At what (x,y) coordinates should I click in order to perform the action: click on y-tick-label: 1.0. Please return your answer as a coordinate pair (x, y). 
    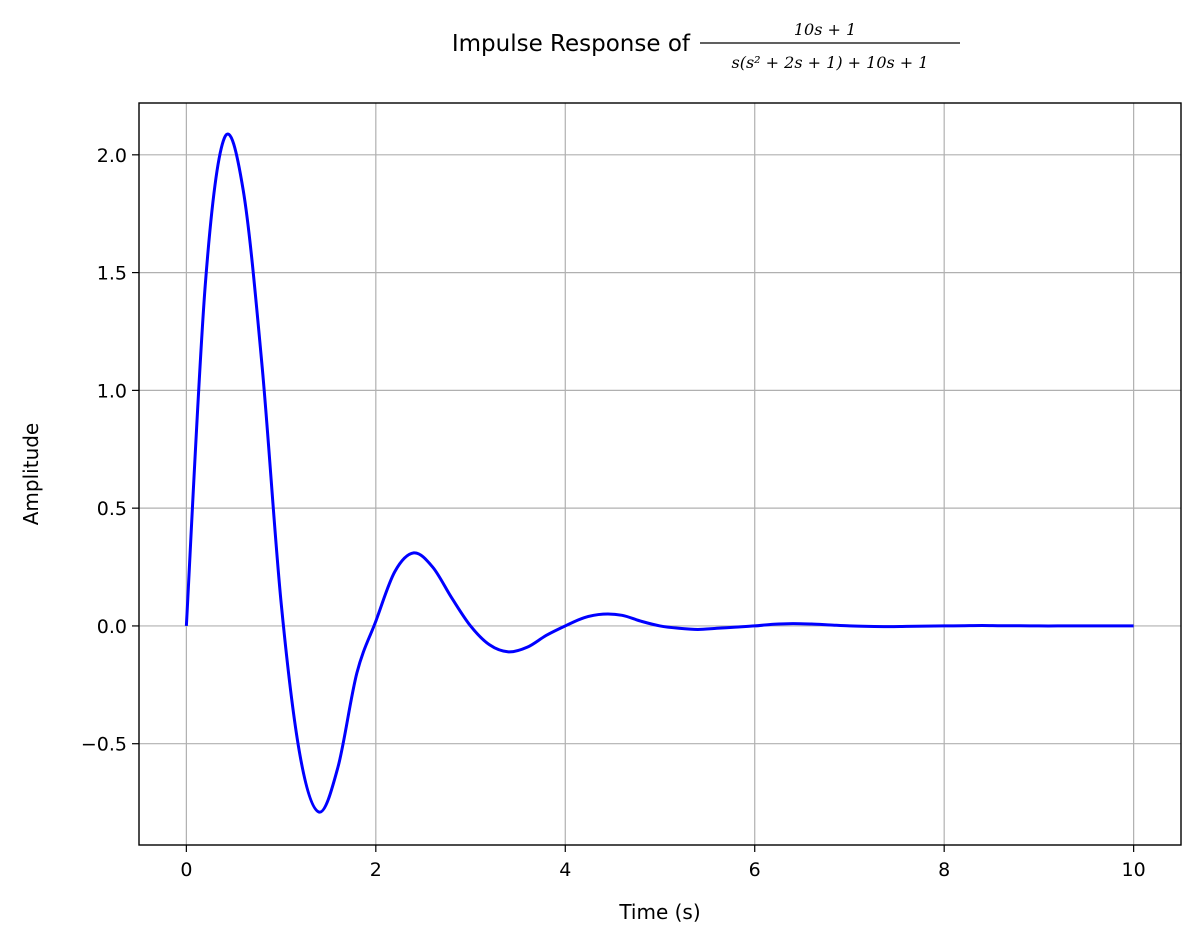
    Looking at the image, I should click on (112, 391).